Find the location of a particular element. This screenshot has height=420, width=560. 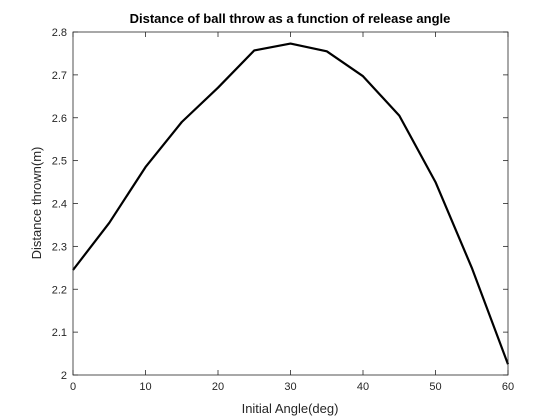

y-tick-label: 2.8 is located at coordinates (59, 33).